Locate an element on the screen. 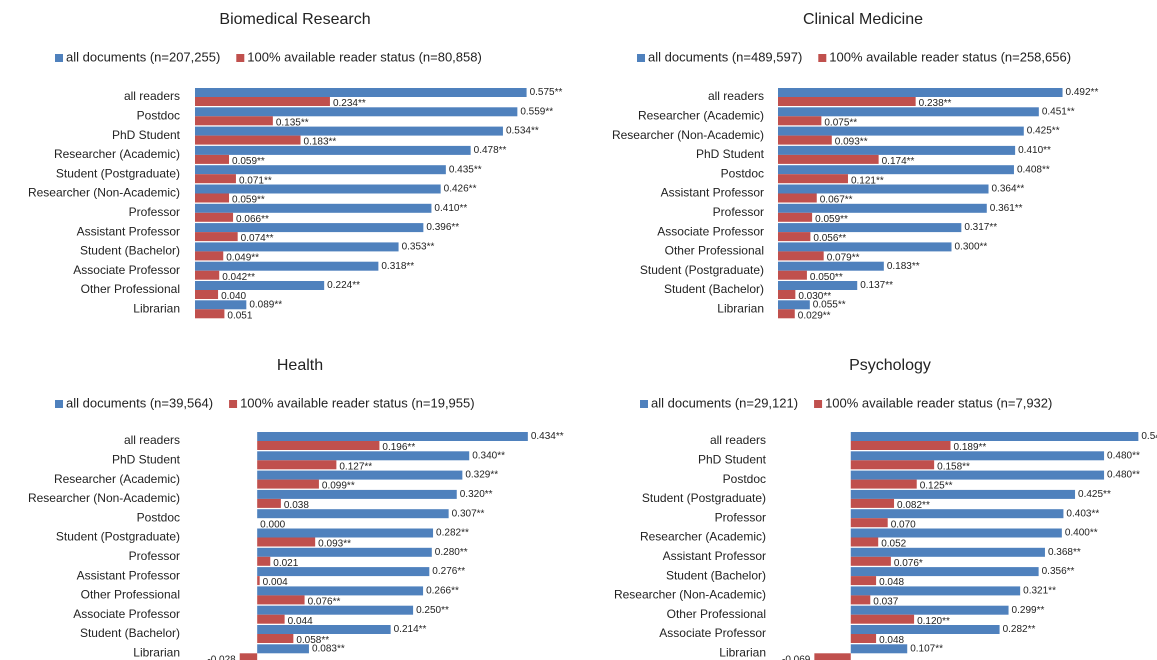  value-label: 0.321** is located at coordinates (1039, 591).